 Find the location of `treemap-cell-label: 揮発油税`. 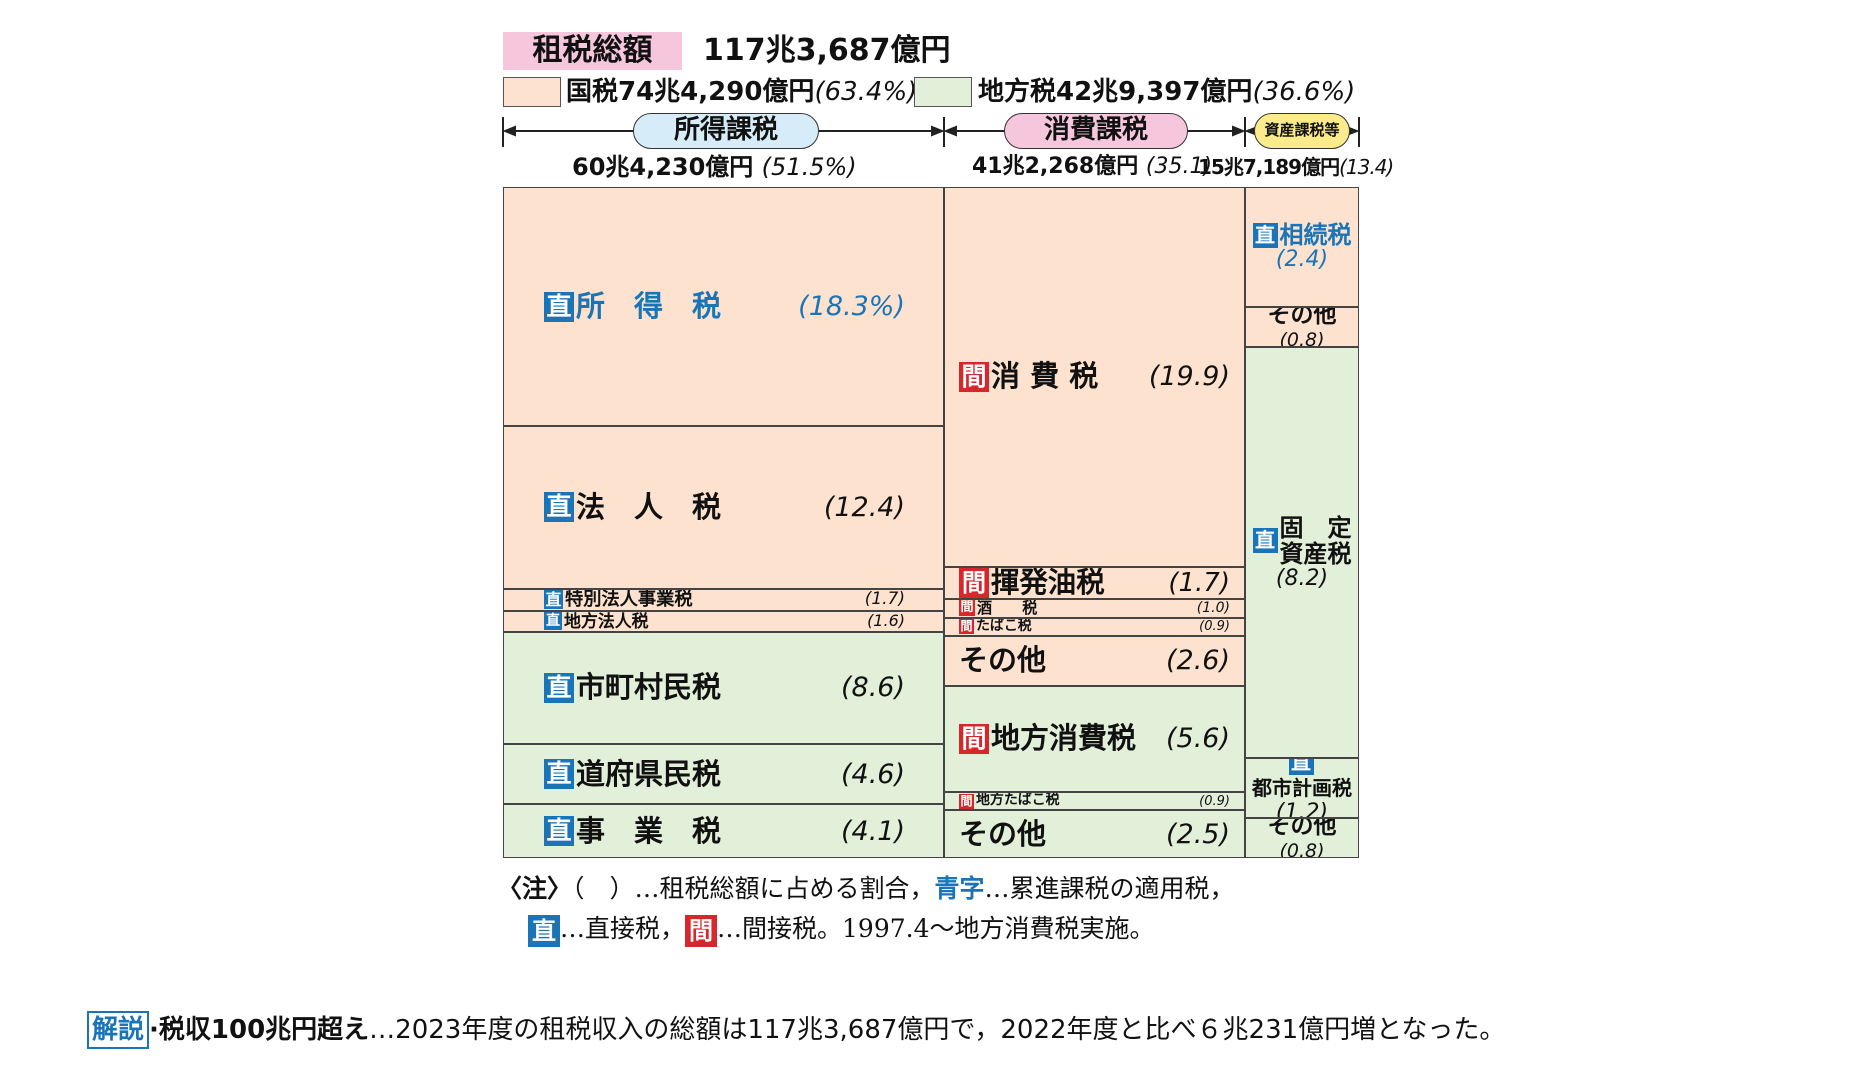

treemap-cell-label: 揮発油税 is located at coordinates (1048, 582).